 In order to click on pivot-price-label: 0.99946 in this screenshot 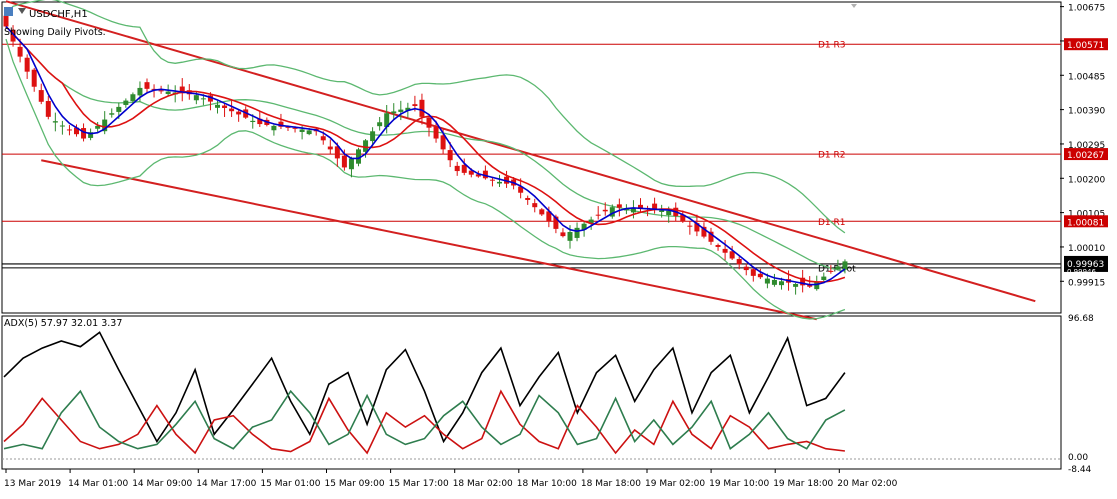, I will do `click(1081, 272)`.